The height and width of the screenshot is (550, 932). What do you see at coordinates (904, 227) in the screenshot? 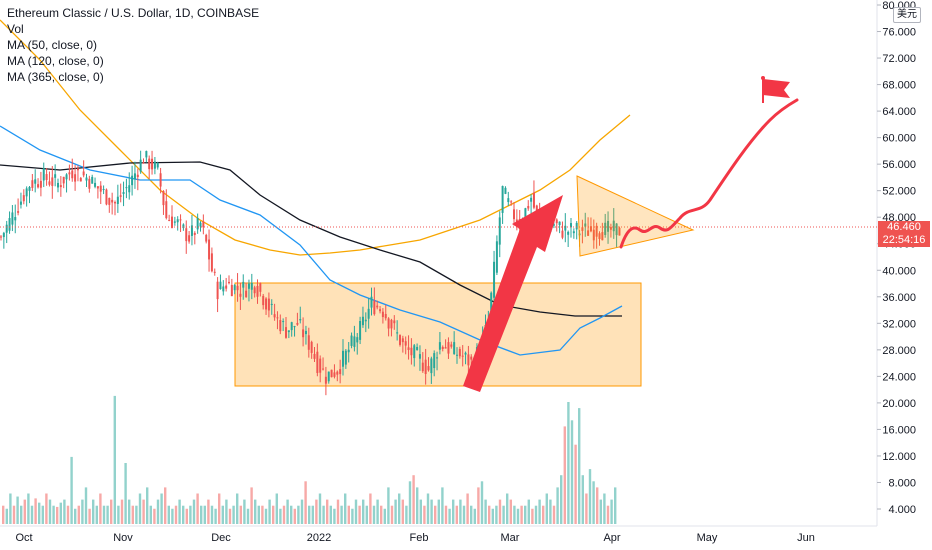
I see `current-price-value: 46.460` at bounding box center [904, 227].